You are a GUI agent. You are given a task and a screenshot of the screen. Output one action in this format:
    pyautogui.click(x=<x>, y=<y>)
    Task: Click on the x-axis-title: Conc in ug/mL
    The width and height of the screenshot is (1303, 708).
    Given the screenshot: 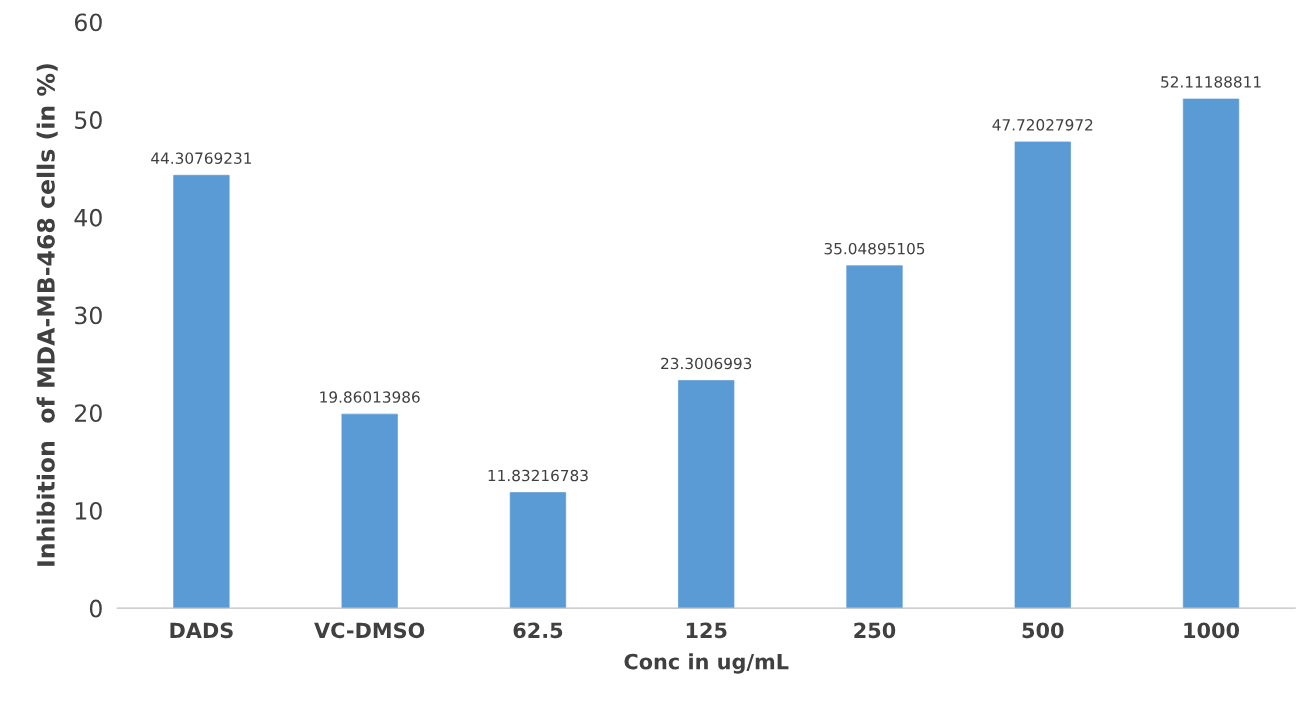 What is the action you would take?
    pyautogui.click(x=706, y=663)
    